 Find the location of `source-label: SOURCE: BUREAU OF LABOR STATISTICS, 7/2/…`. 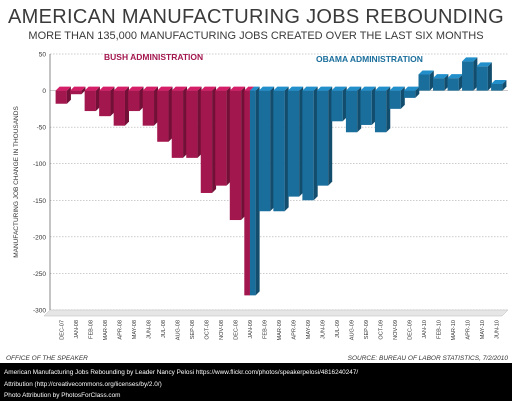

source-label: SOURCE: BUREAU OF LABOR STATISTICS, 7/2/… is located at coordinates (427, 358).